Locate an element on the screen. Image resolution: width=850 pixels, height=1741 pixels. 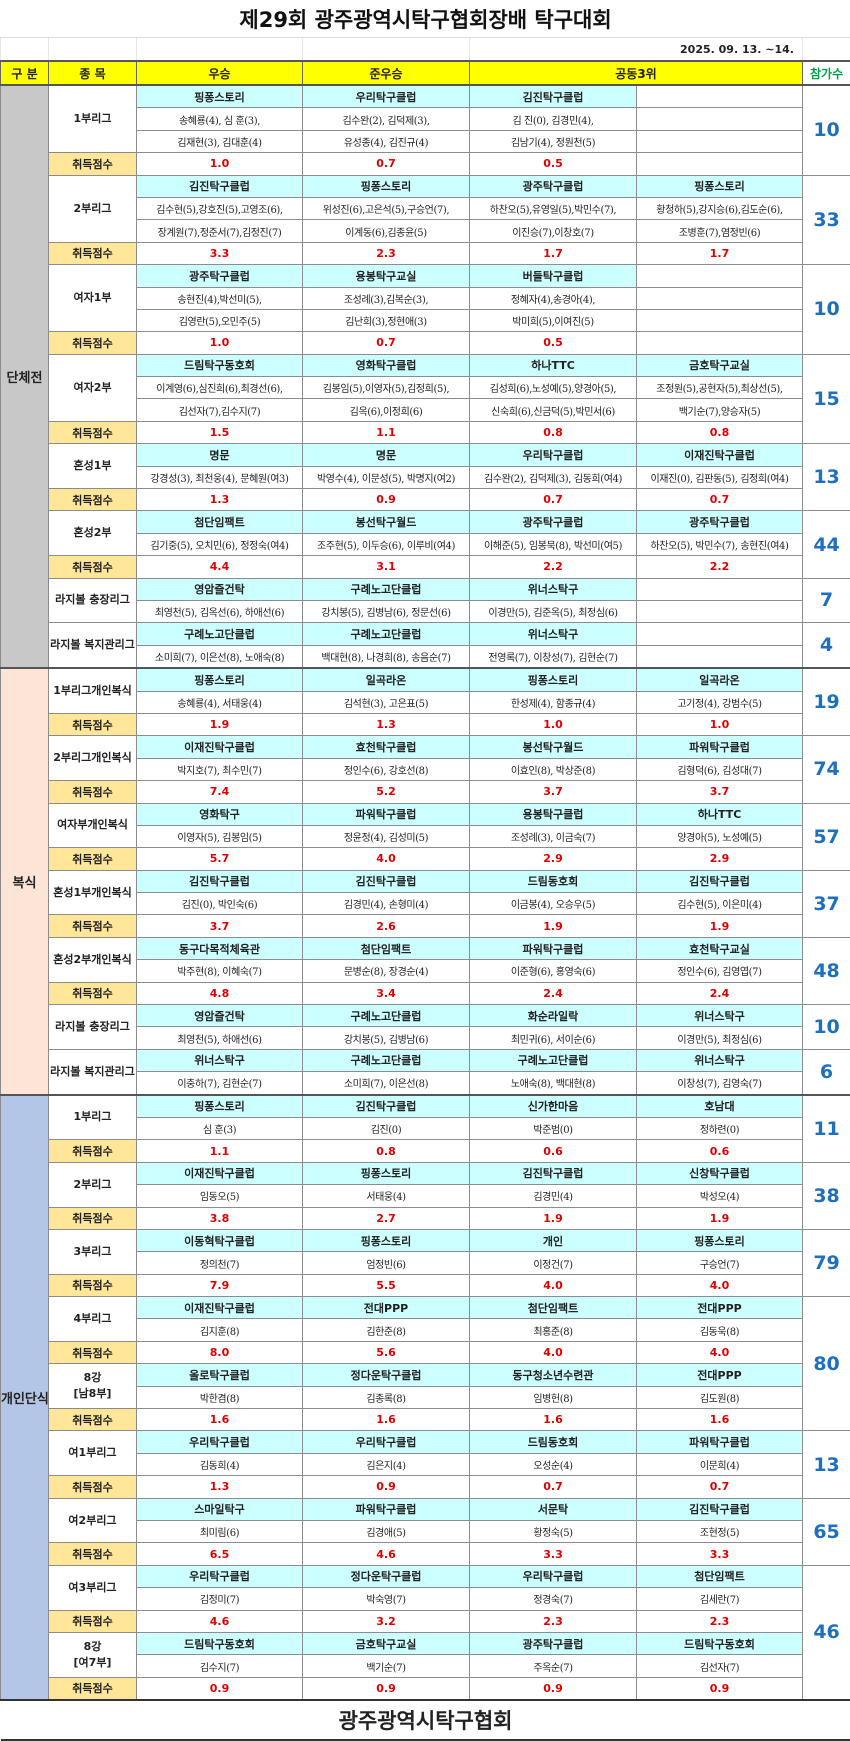
club-name: 파워탁구클럽 is located at coordinates (553, 948).